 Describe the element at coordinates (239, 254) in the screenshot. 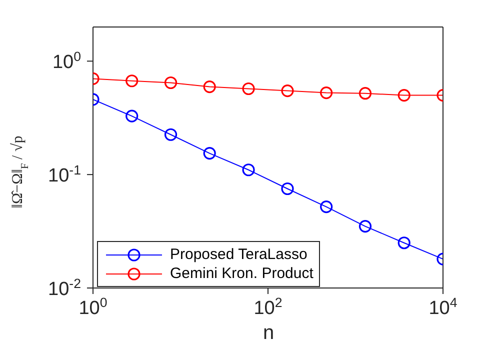

I see `legend-label: Proposed TeraLasso` at that location.